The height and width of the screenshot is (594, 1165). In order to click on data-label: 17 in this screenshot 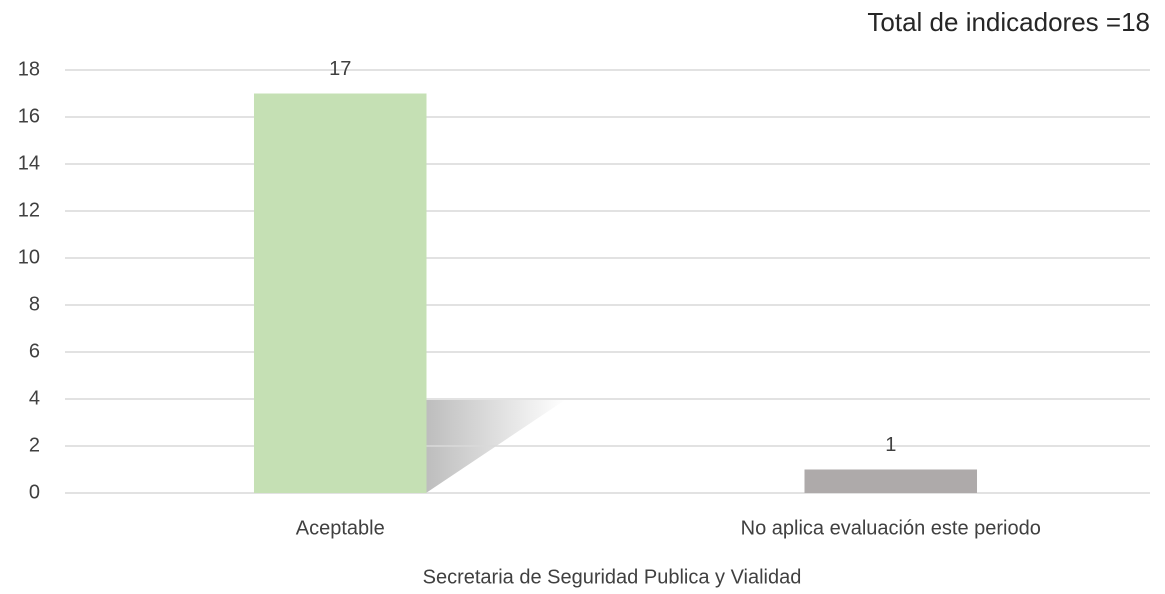, I will do `click(340, 69)`.